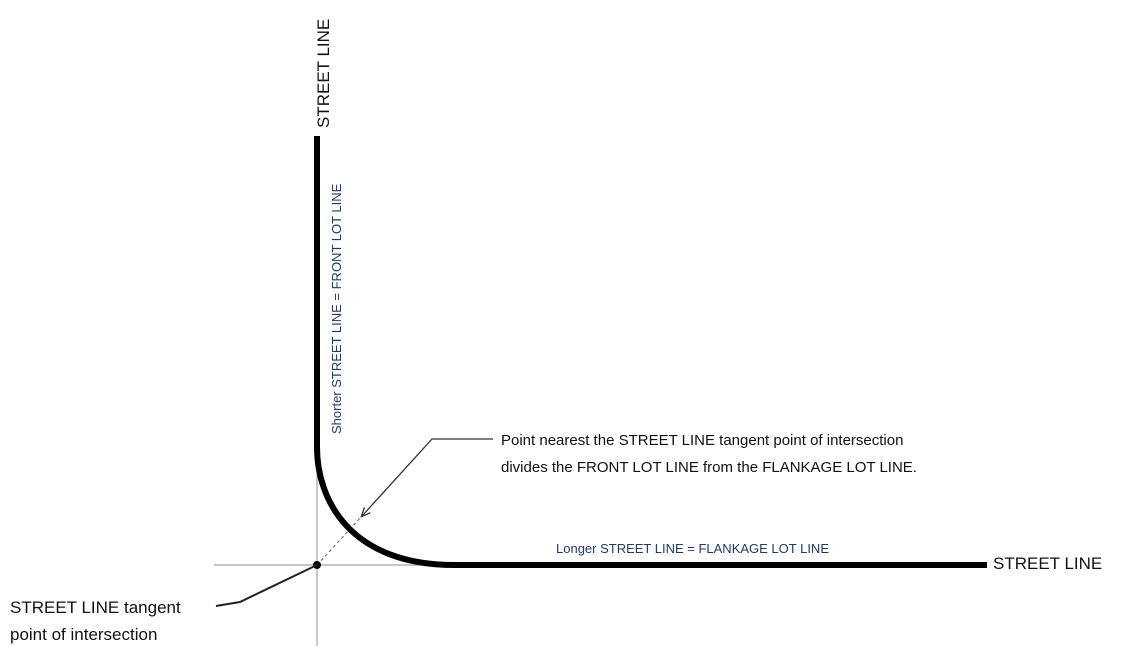 The image size is (1130, 646). What do you see at coordinates (323, 73) in the screenshot?
I see `street-line-top-label: STREET LINE` at bounding box center [323, 73].